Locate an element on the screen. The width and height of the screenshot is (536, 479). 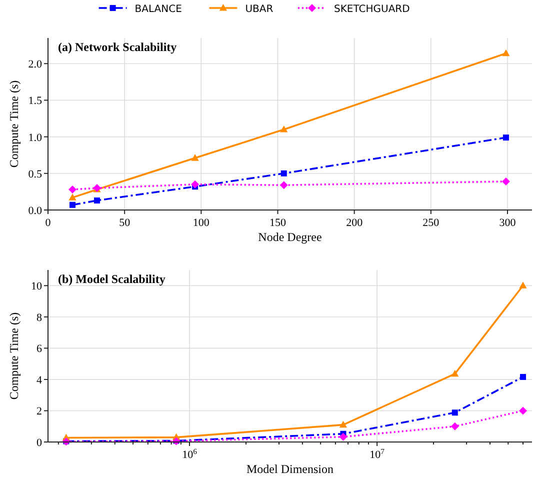
chart-title: (a) Network Scalability is located at coordinates (117, 47).